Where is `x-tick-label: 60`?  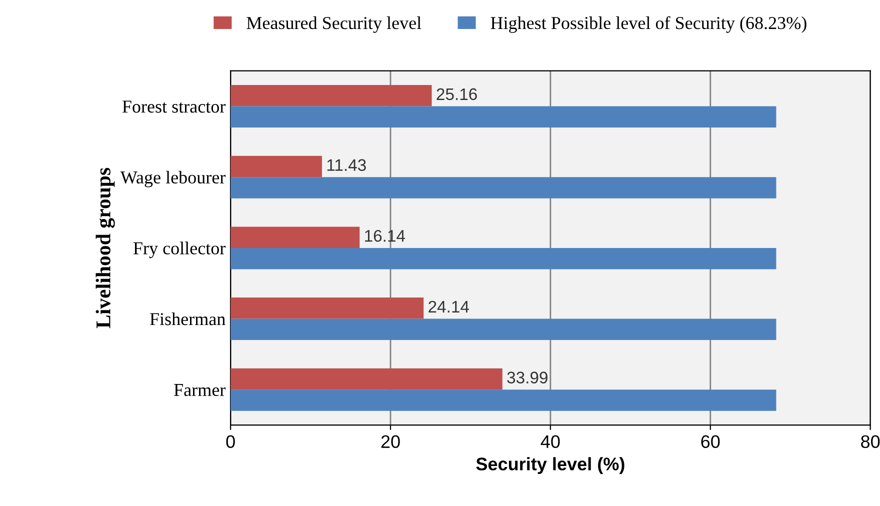 x-tick-label: 60 is located at coordinates (710, 441).